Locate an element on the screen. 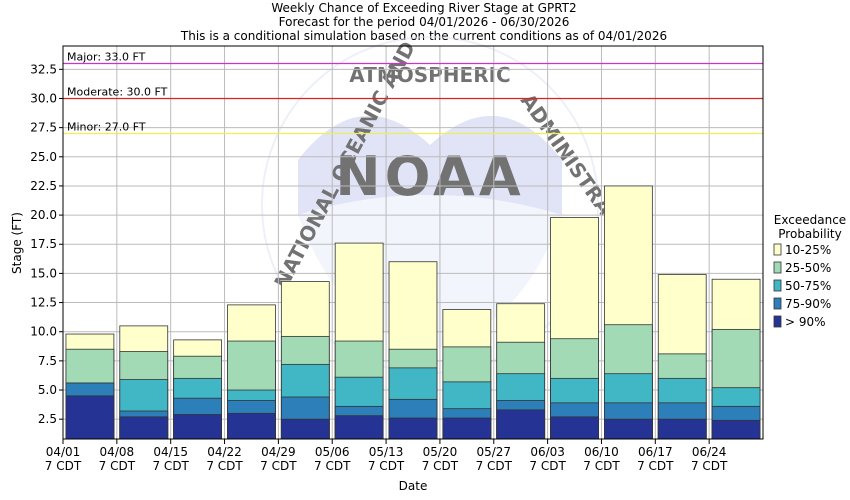 The height and width of the screenshot is (500, 850). x-tick-label-date: 04/15 is located at coordinates (170, 452).